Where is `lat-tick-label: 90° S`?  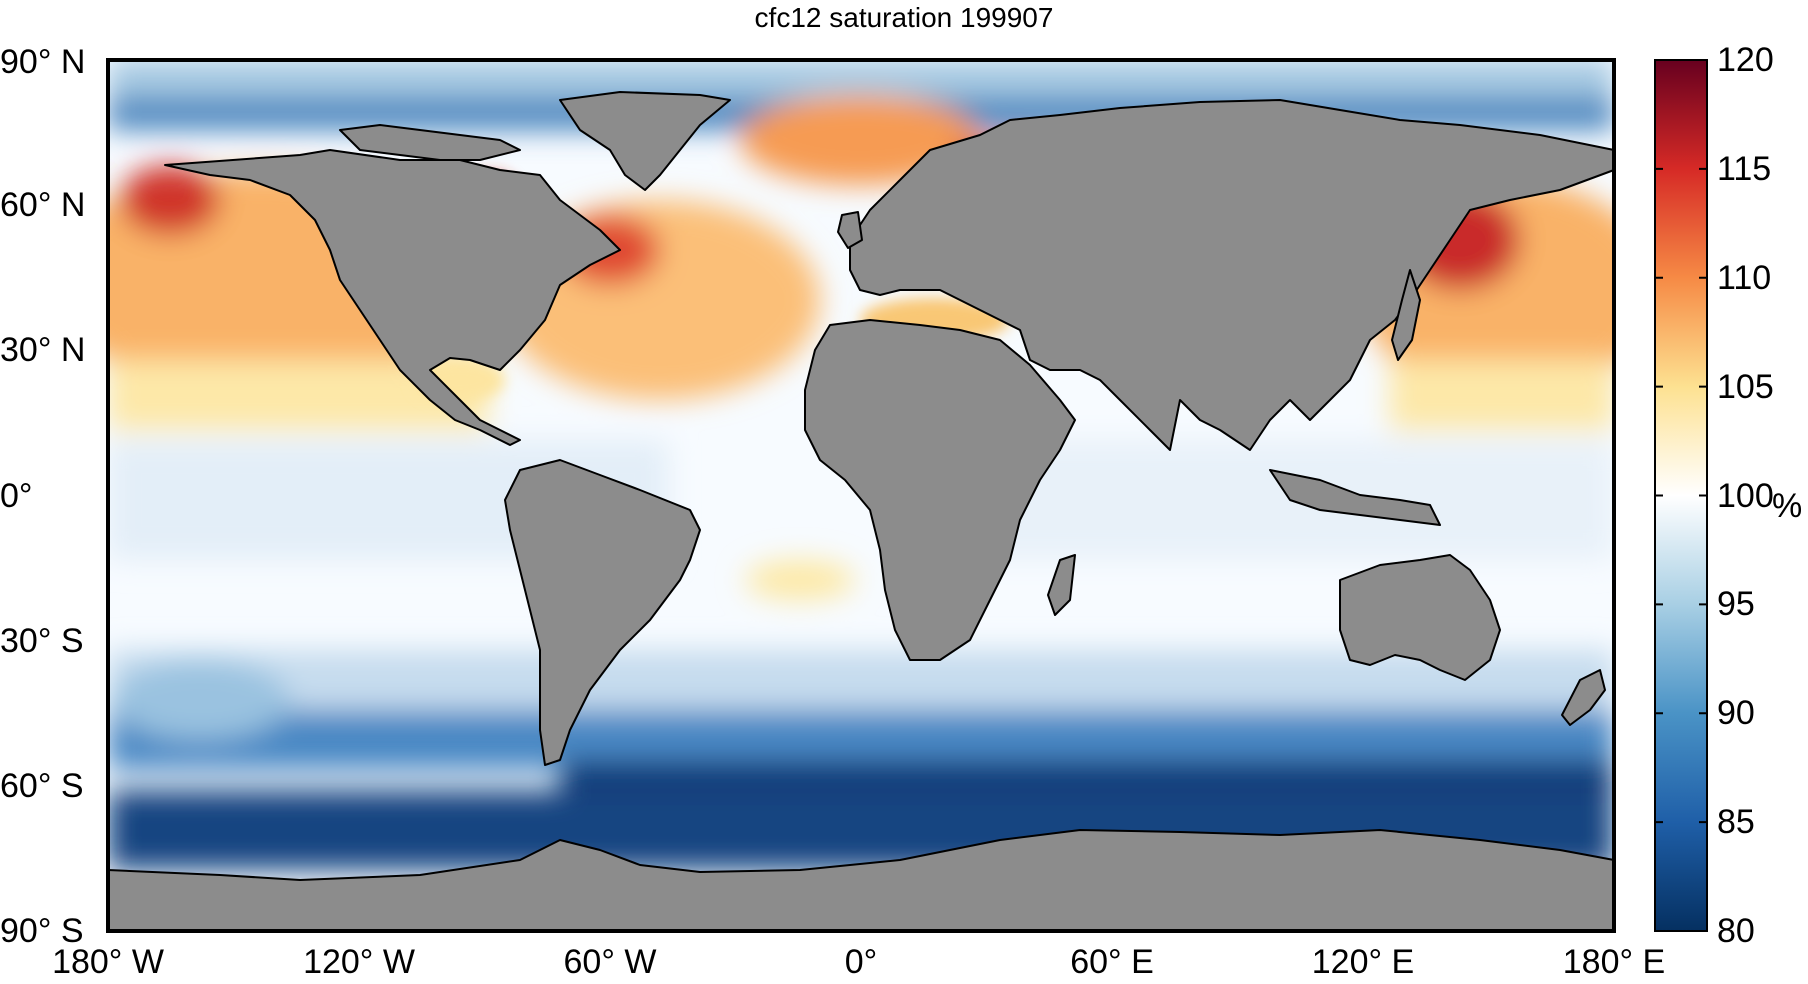
lat-tick-label: 90° S is located at coordinates (42, 931).